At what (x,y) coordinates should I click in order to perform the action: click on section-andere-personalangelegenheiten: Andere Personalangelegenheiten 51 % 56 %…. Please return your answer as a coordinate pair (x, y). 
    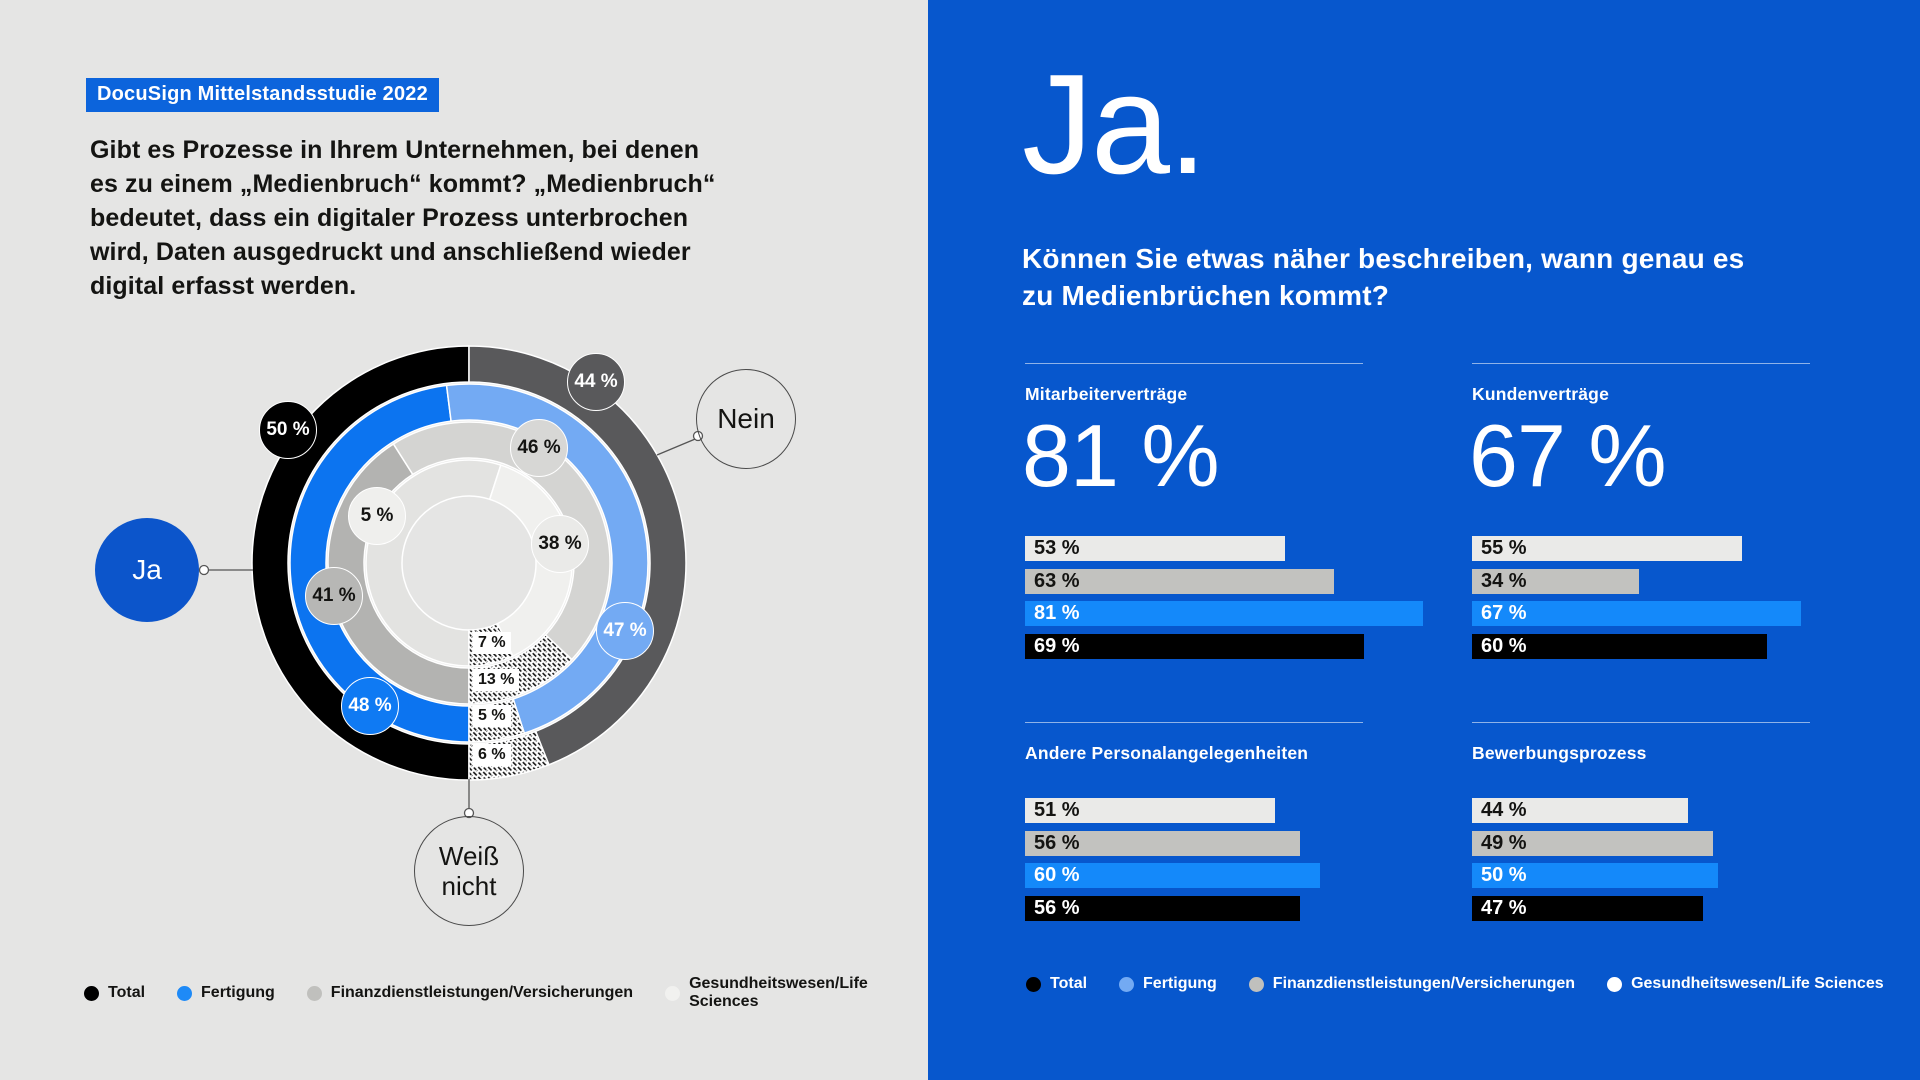
    Looking at the image, I should click on (1275, 827).